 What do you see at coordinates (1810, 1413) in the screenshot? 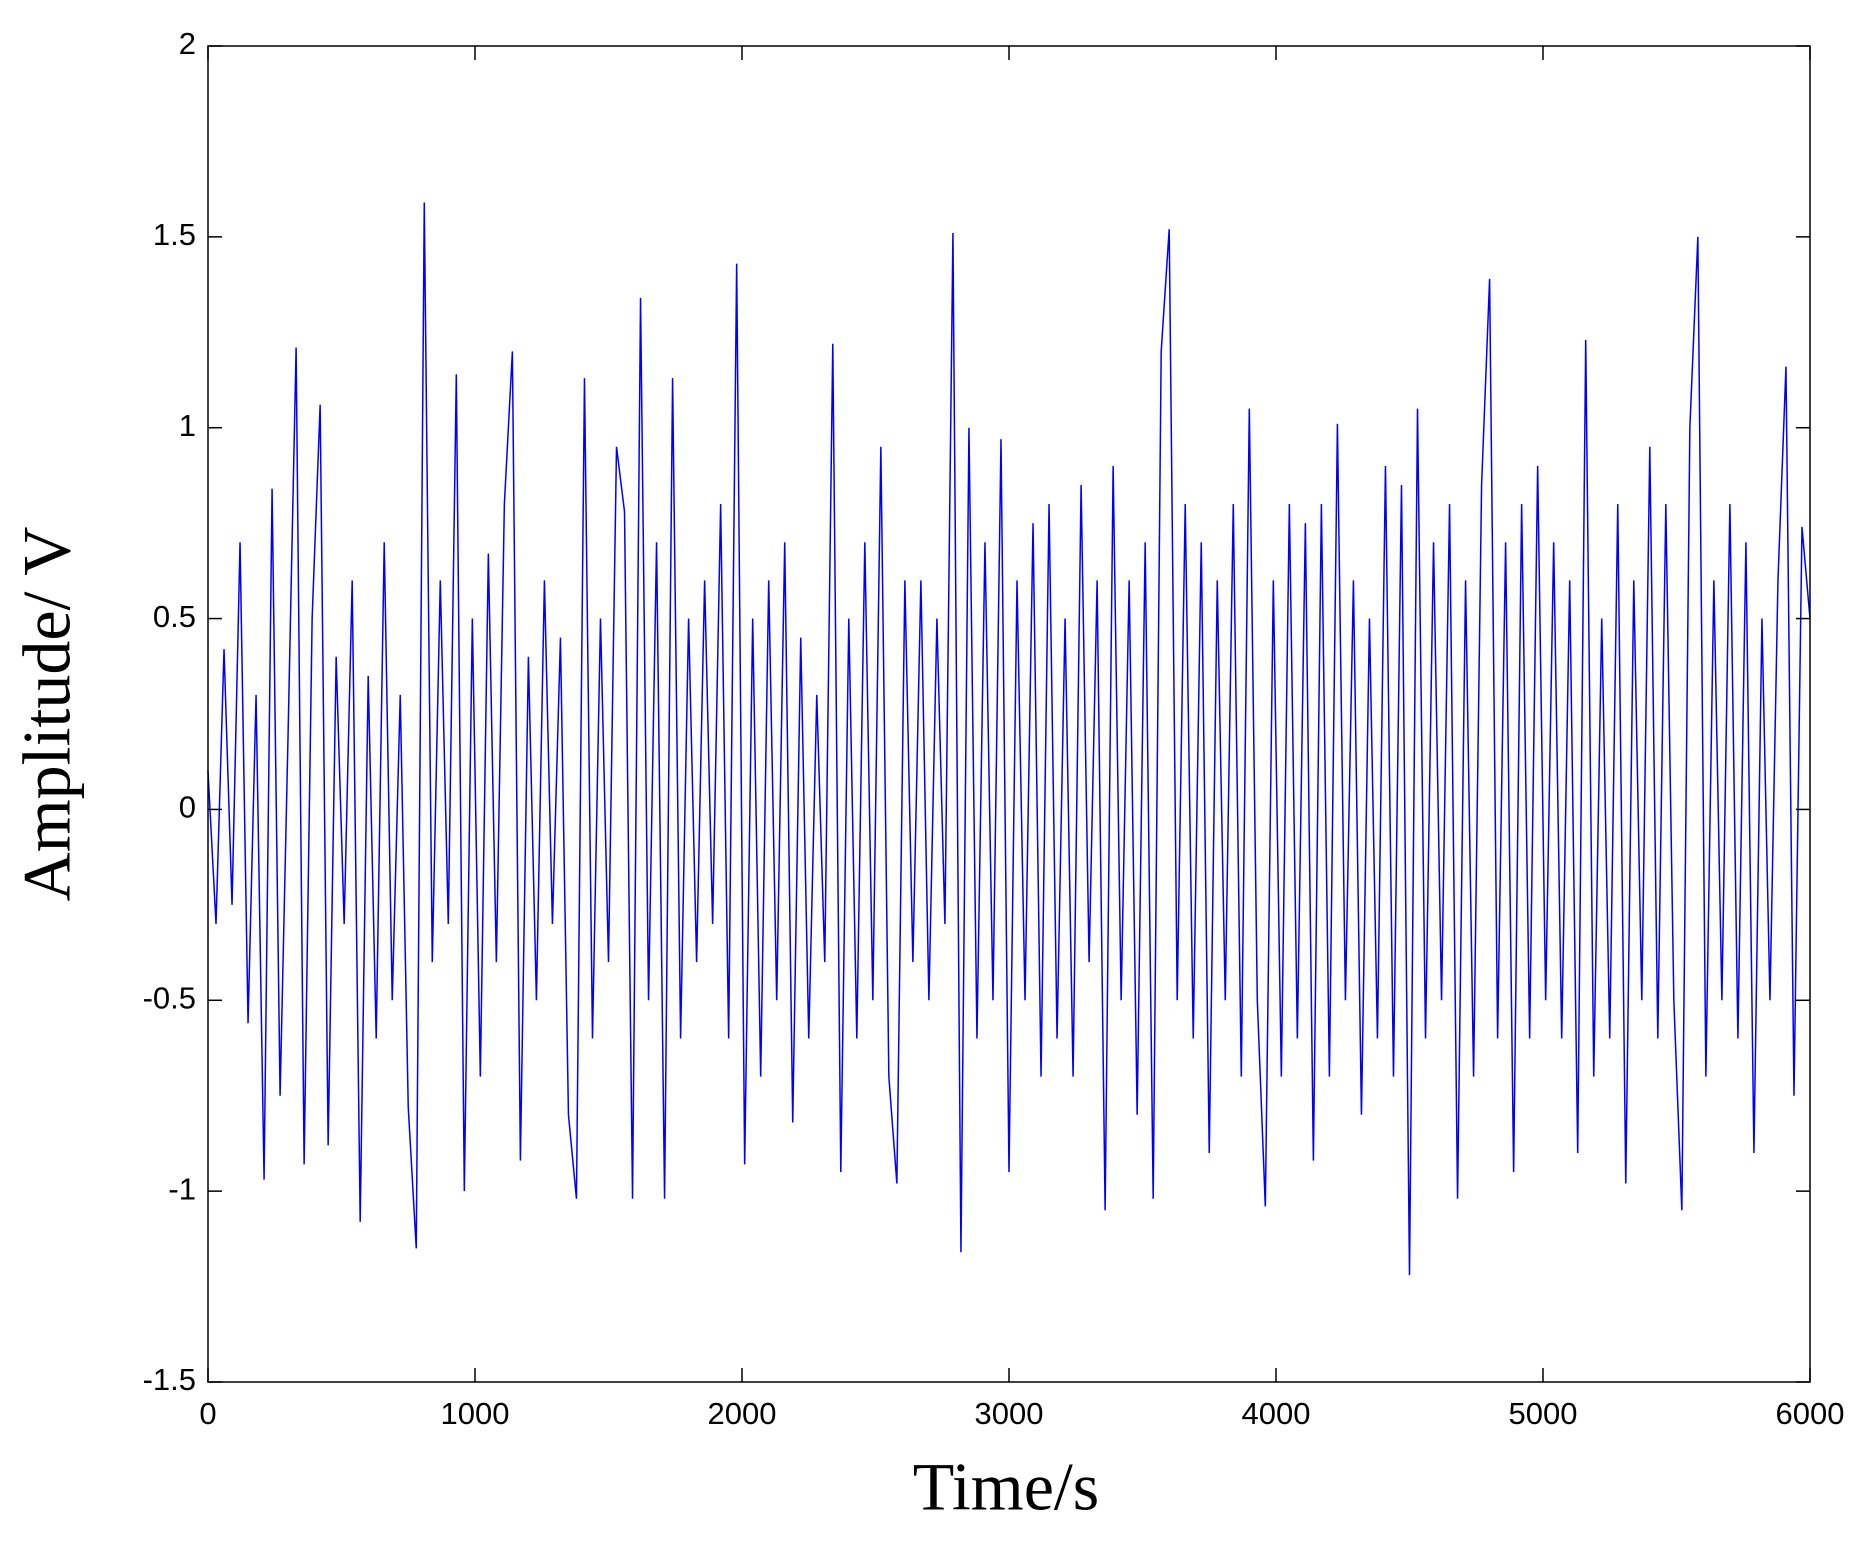
I see `x-tick-label: 6000` at bounding box center [1810, 1413].